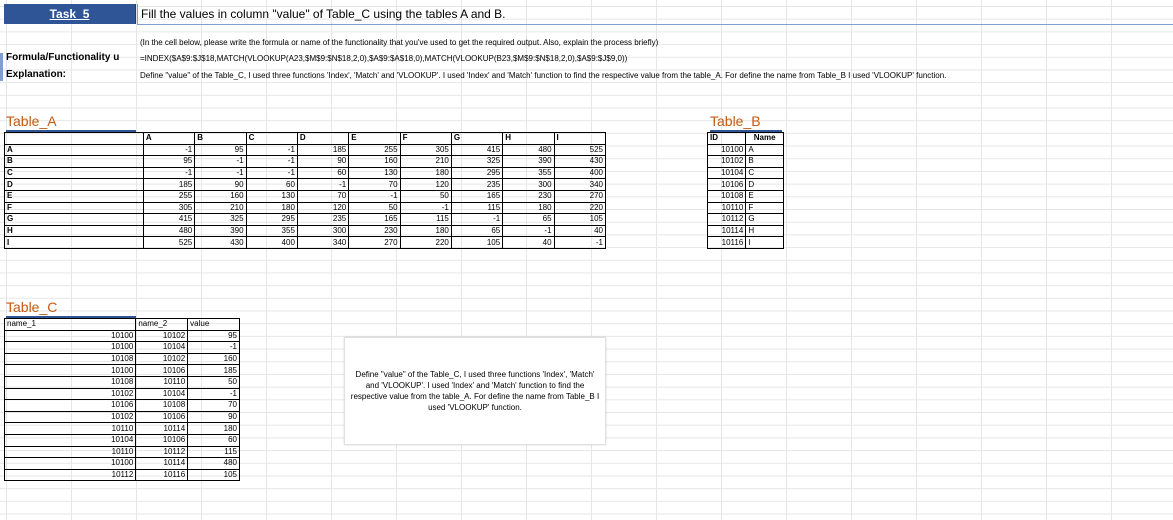  What do you see at coordinates (764, 150) in the screenshot?
I see `table-b-name-cell: A` at bounding box center [764, 150].